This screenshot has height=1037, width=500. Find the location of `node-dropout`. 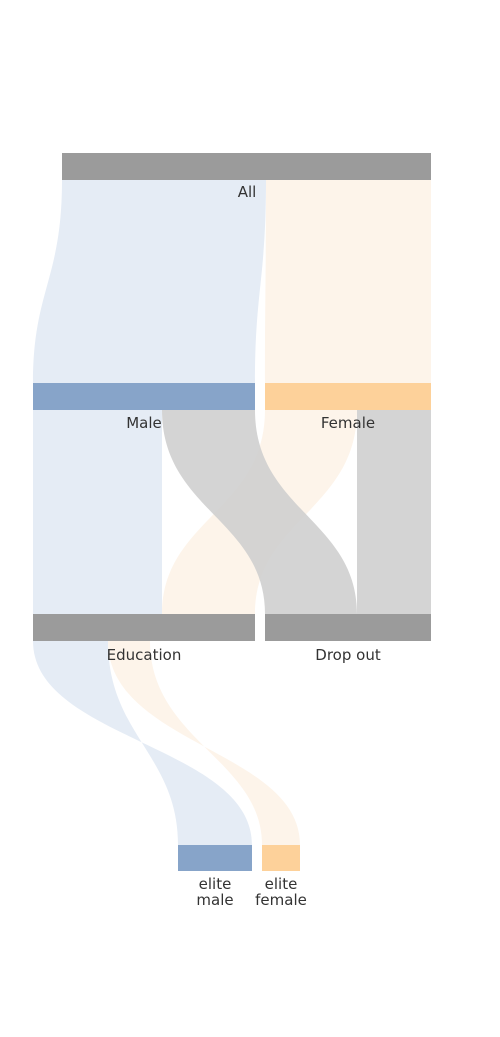

node-dropout is located at coordinates (348, 627).